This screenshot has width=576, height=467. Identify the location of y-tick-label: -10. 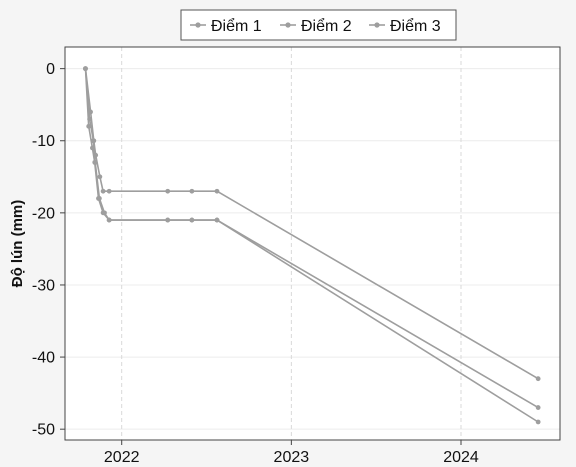
(43, 141).